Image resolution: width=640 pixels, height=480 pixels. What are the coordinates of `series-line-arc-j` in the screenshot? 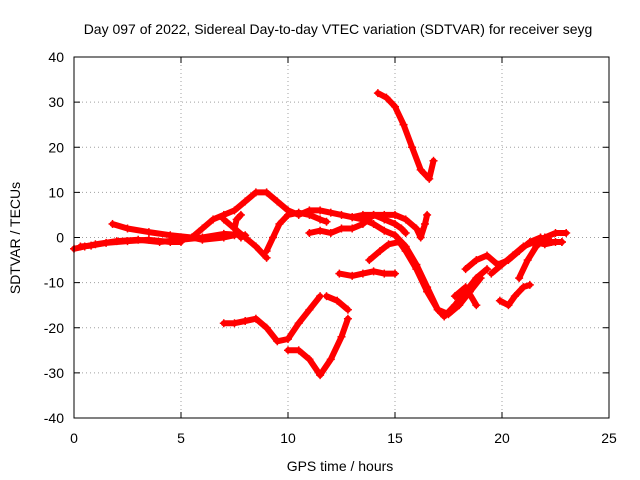 It's located at (296, 231).